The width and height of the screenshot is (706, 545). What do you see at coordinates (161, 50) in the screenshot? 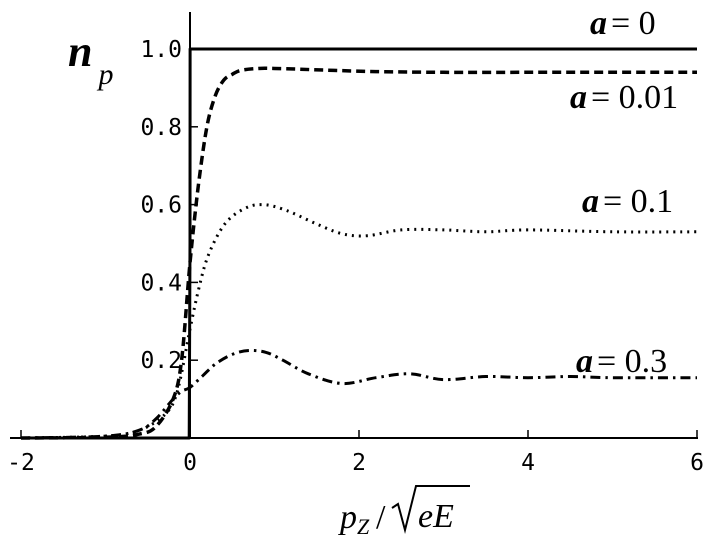
I see `y-tick-label: 1.0` at bounding box center [161, 50].